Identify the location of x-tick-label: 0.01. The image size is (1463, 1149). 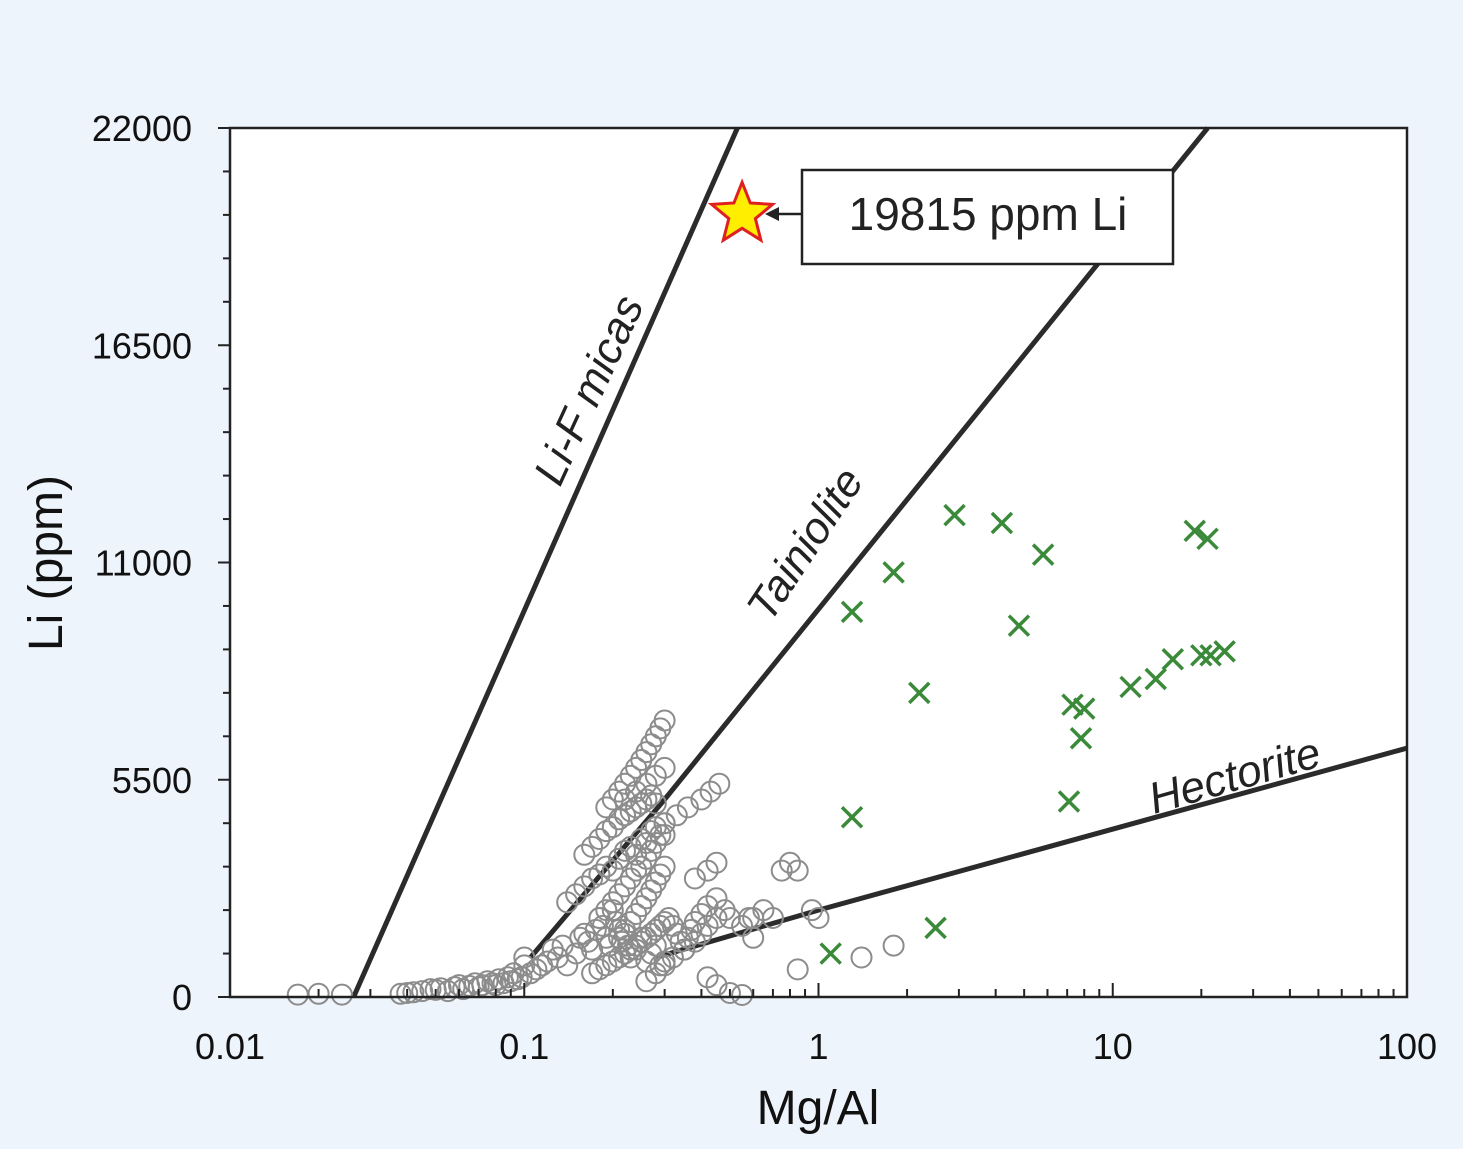
(230, 1046).